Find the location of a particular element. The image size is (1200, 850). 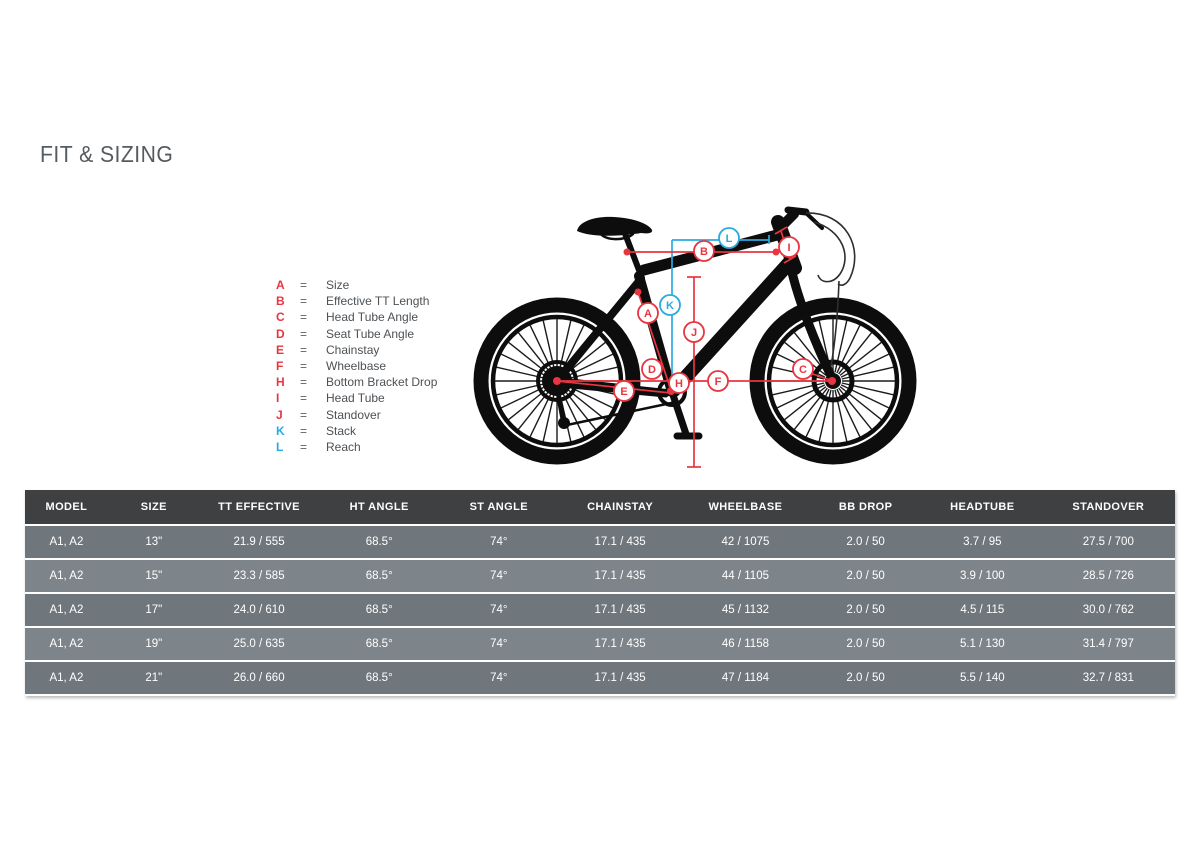

cell-tt-effective: 21.9 / 555 is located at coordinates (259, 542).